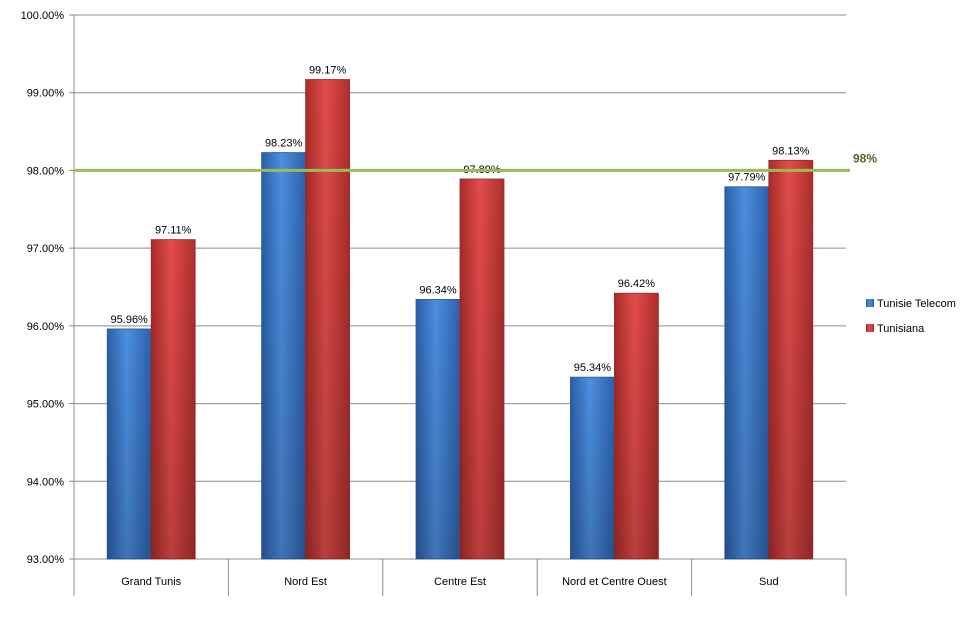  What do you see at coordinates (593, 368) in the screenshot?
I see `data-label: 95.34%` at bounding box center [593, 368].